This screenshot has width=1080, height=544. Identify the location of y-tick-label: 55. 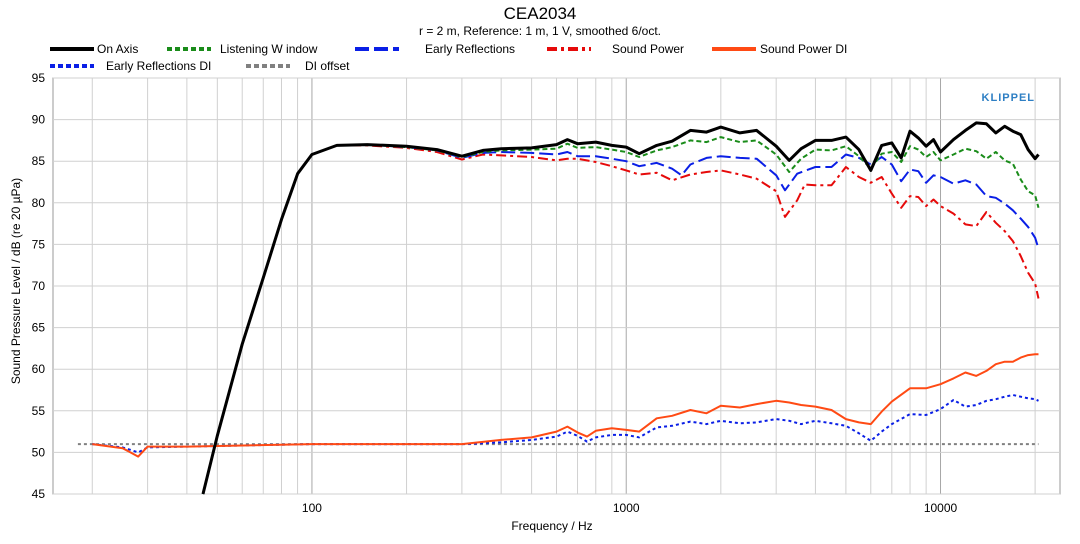
(39, 411).